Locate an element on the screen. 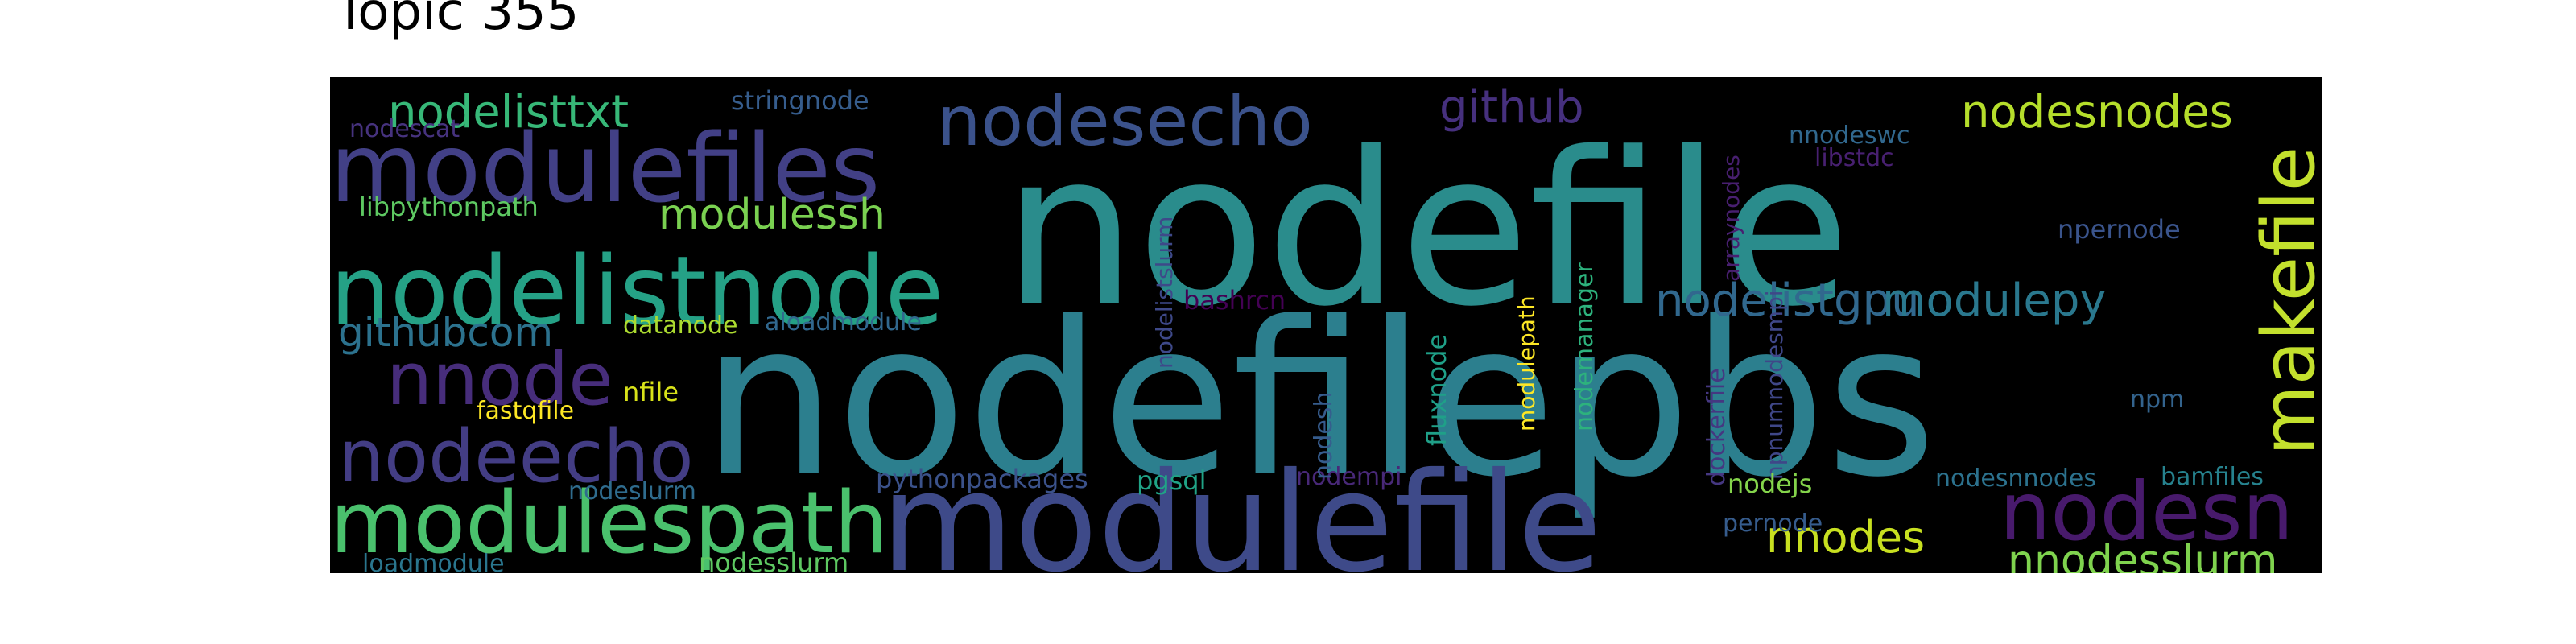  word-nodescat: nodescat is located at coordinates (404, 129).